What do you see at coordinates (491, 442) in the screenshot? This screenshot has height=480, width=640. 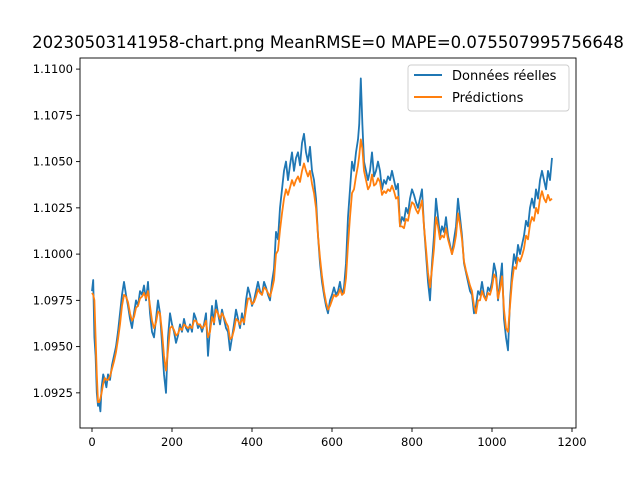 I see `x-tick-label: 1000` at bounding box center [491, 442].